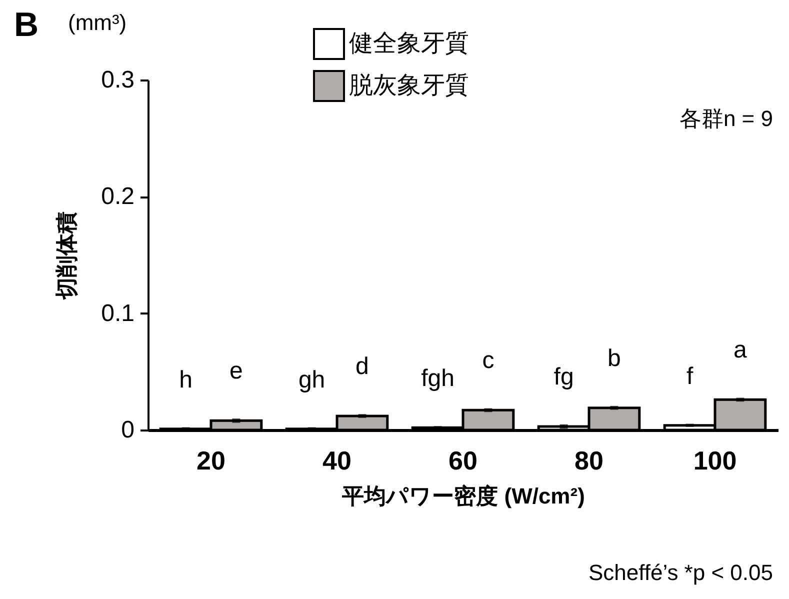  Describe the element at coordinates (680, 573) in the screenshot. I see `text: Scheffé’s *p < 0.05` at that location.